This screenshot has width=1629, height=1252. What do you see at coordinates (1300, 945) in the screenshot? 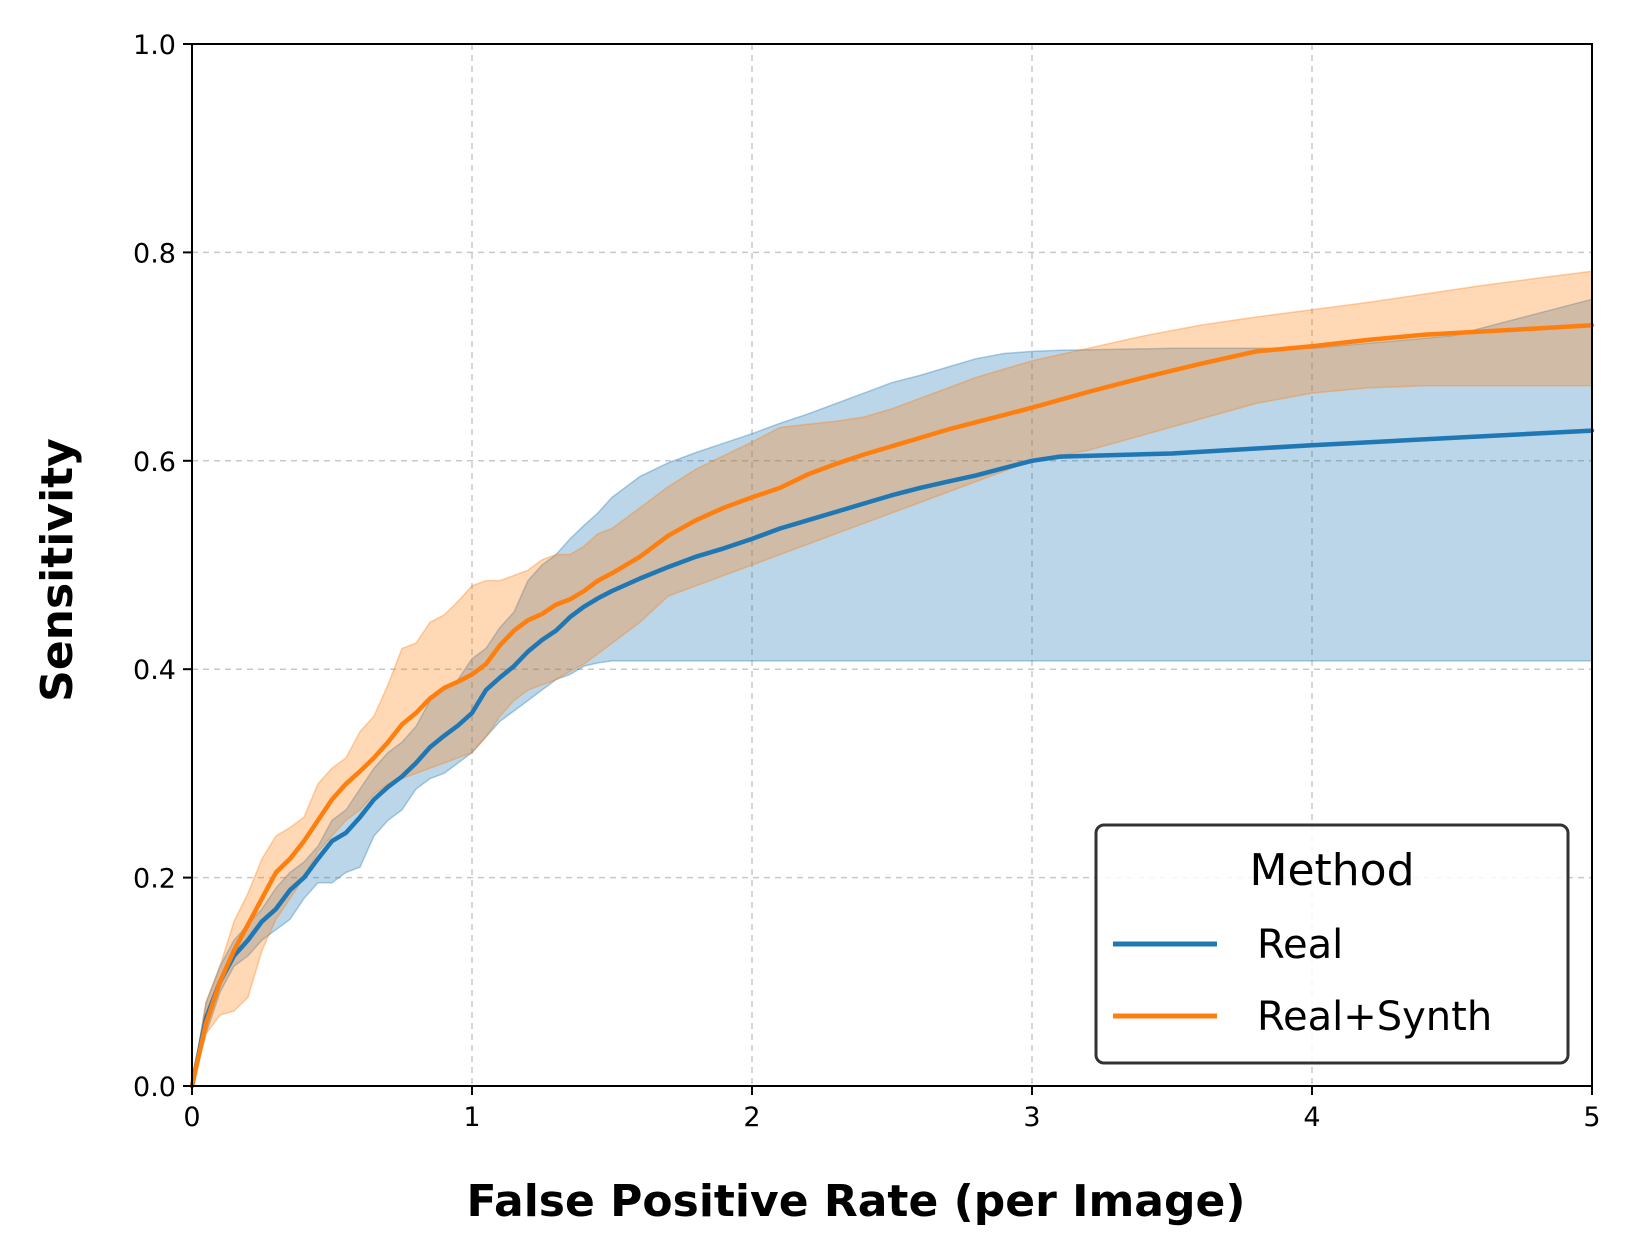
I see `legend-label-real: Real` at bounding box center [1300, 945].